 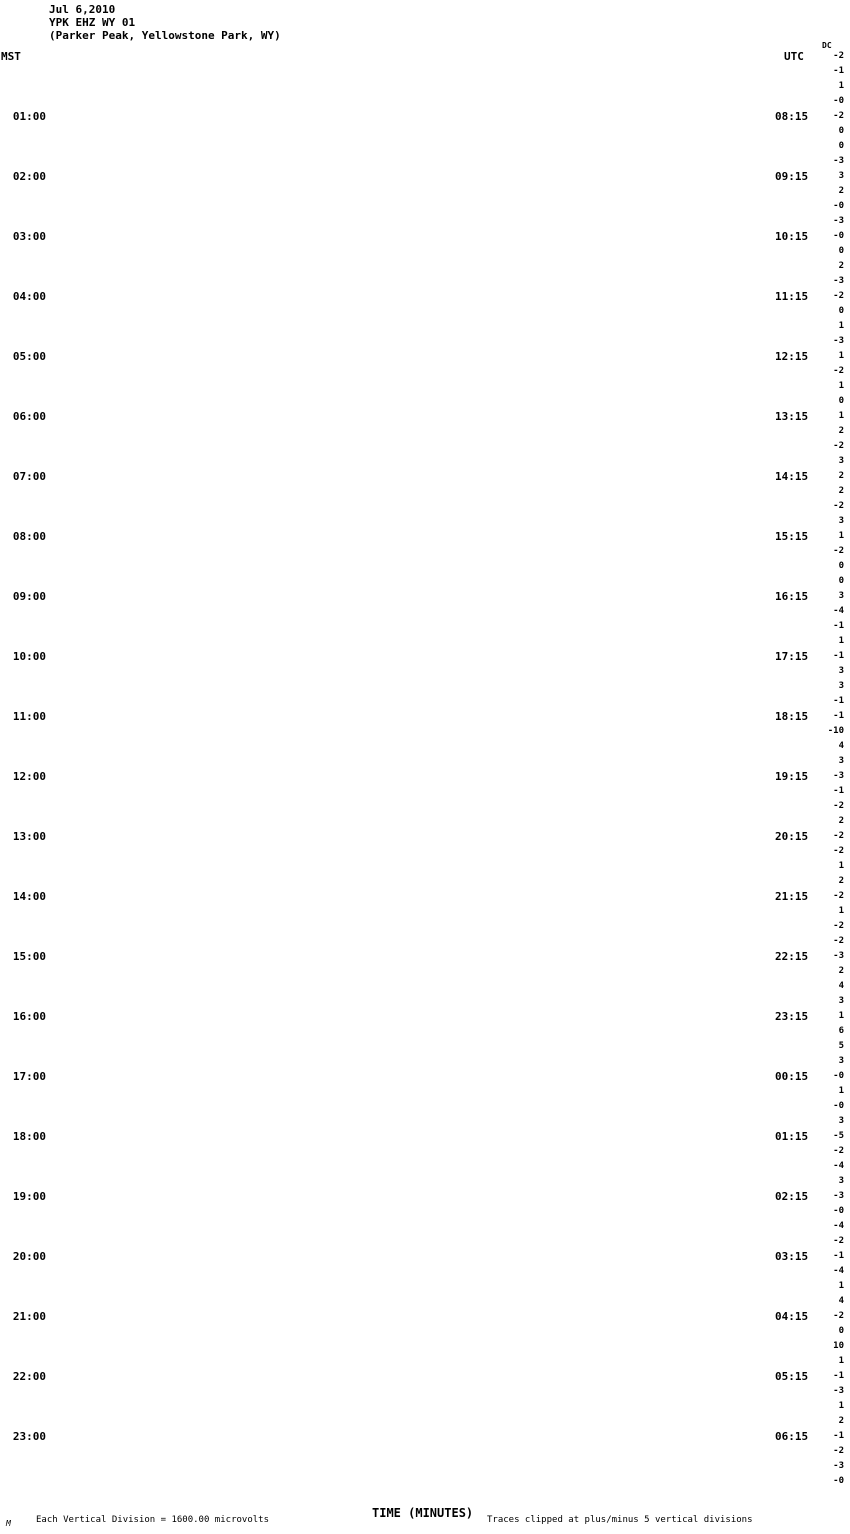 I want to click on hour-label: 20:00, so click(x=29, y=1256).